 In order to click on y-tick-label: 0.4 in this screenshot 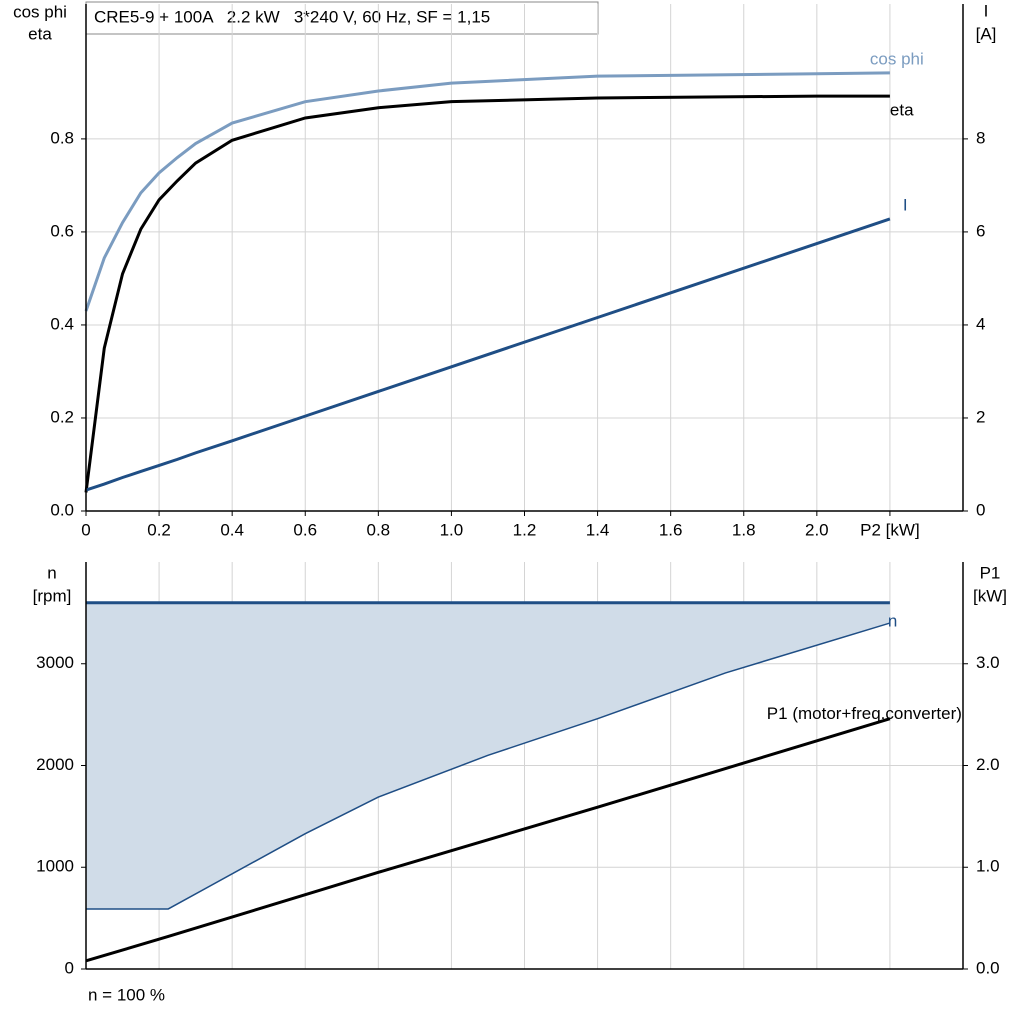, I will do `click(62, 323)`.